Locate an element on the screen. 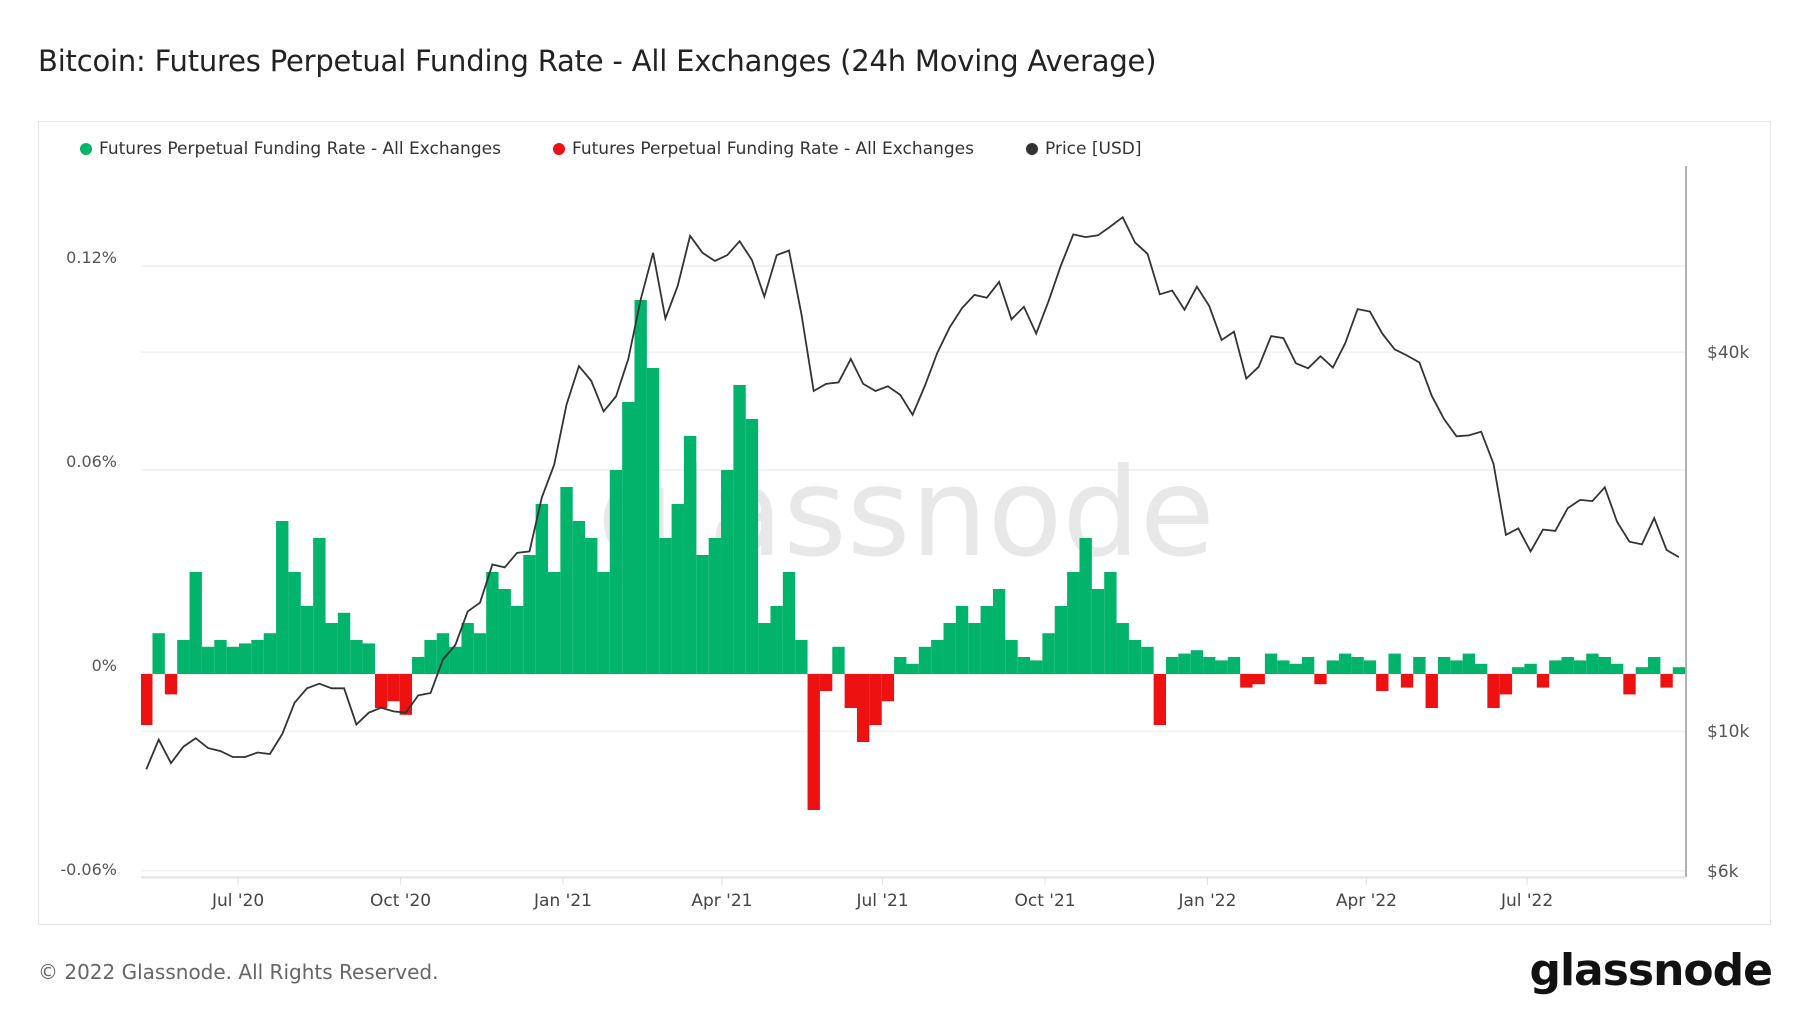 The width and height of the screenshot is (1800, 1013). x-axis-tick-label: Oct '20 is located at coordinates (400, 901).